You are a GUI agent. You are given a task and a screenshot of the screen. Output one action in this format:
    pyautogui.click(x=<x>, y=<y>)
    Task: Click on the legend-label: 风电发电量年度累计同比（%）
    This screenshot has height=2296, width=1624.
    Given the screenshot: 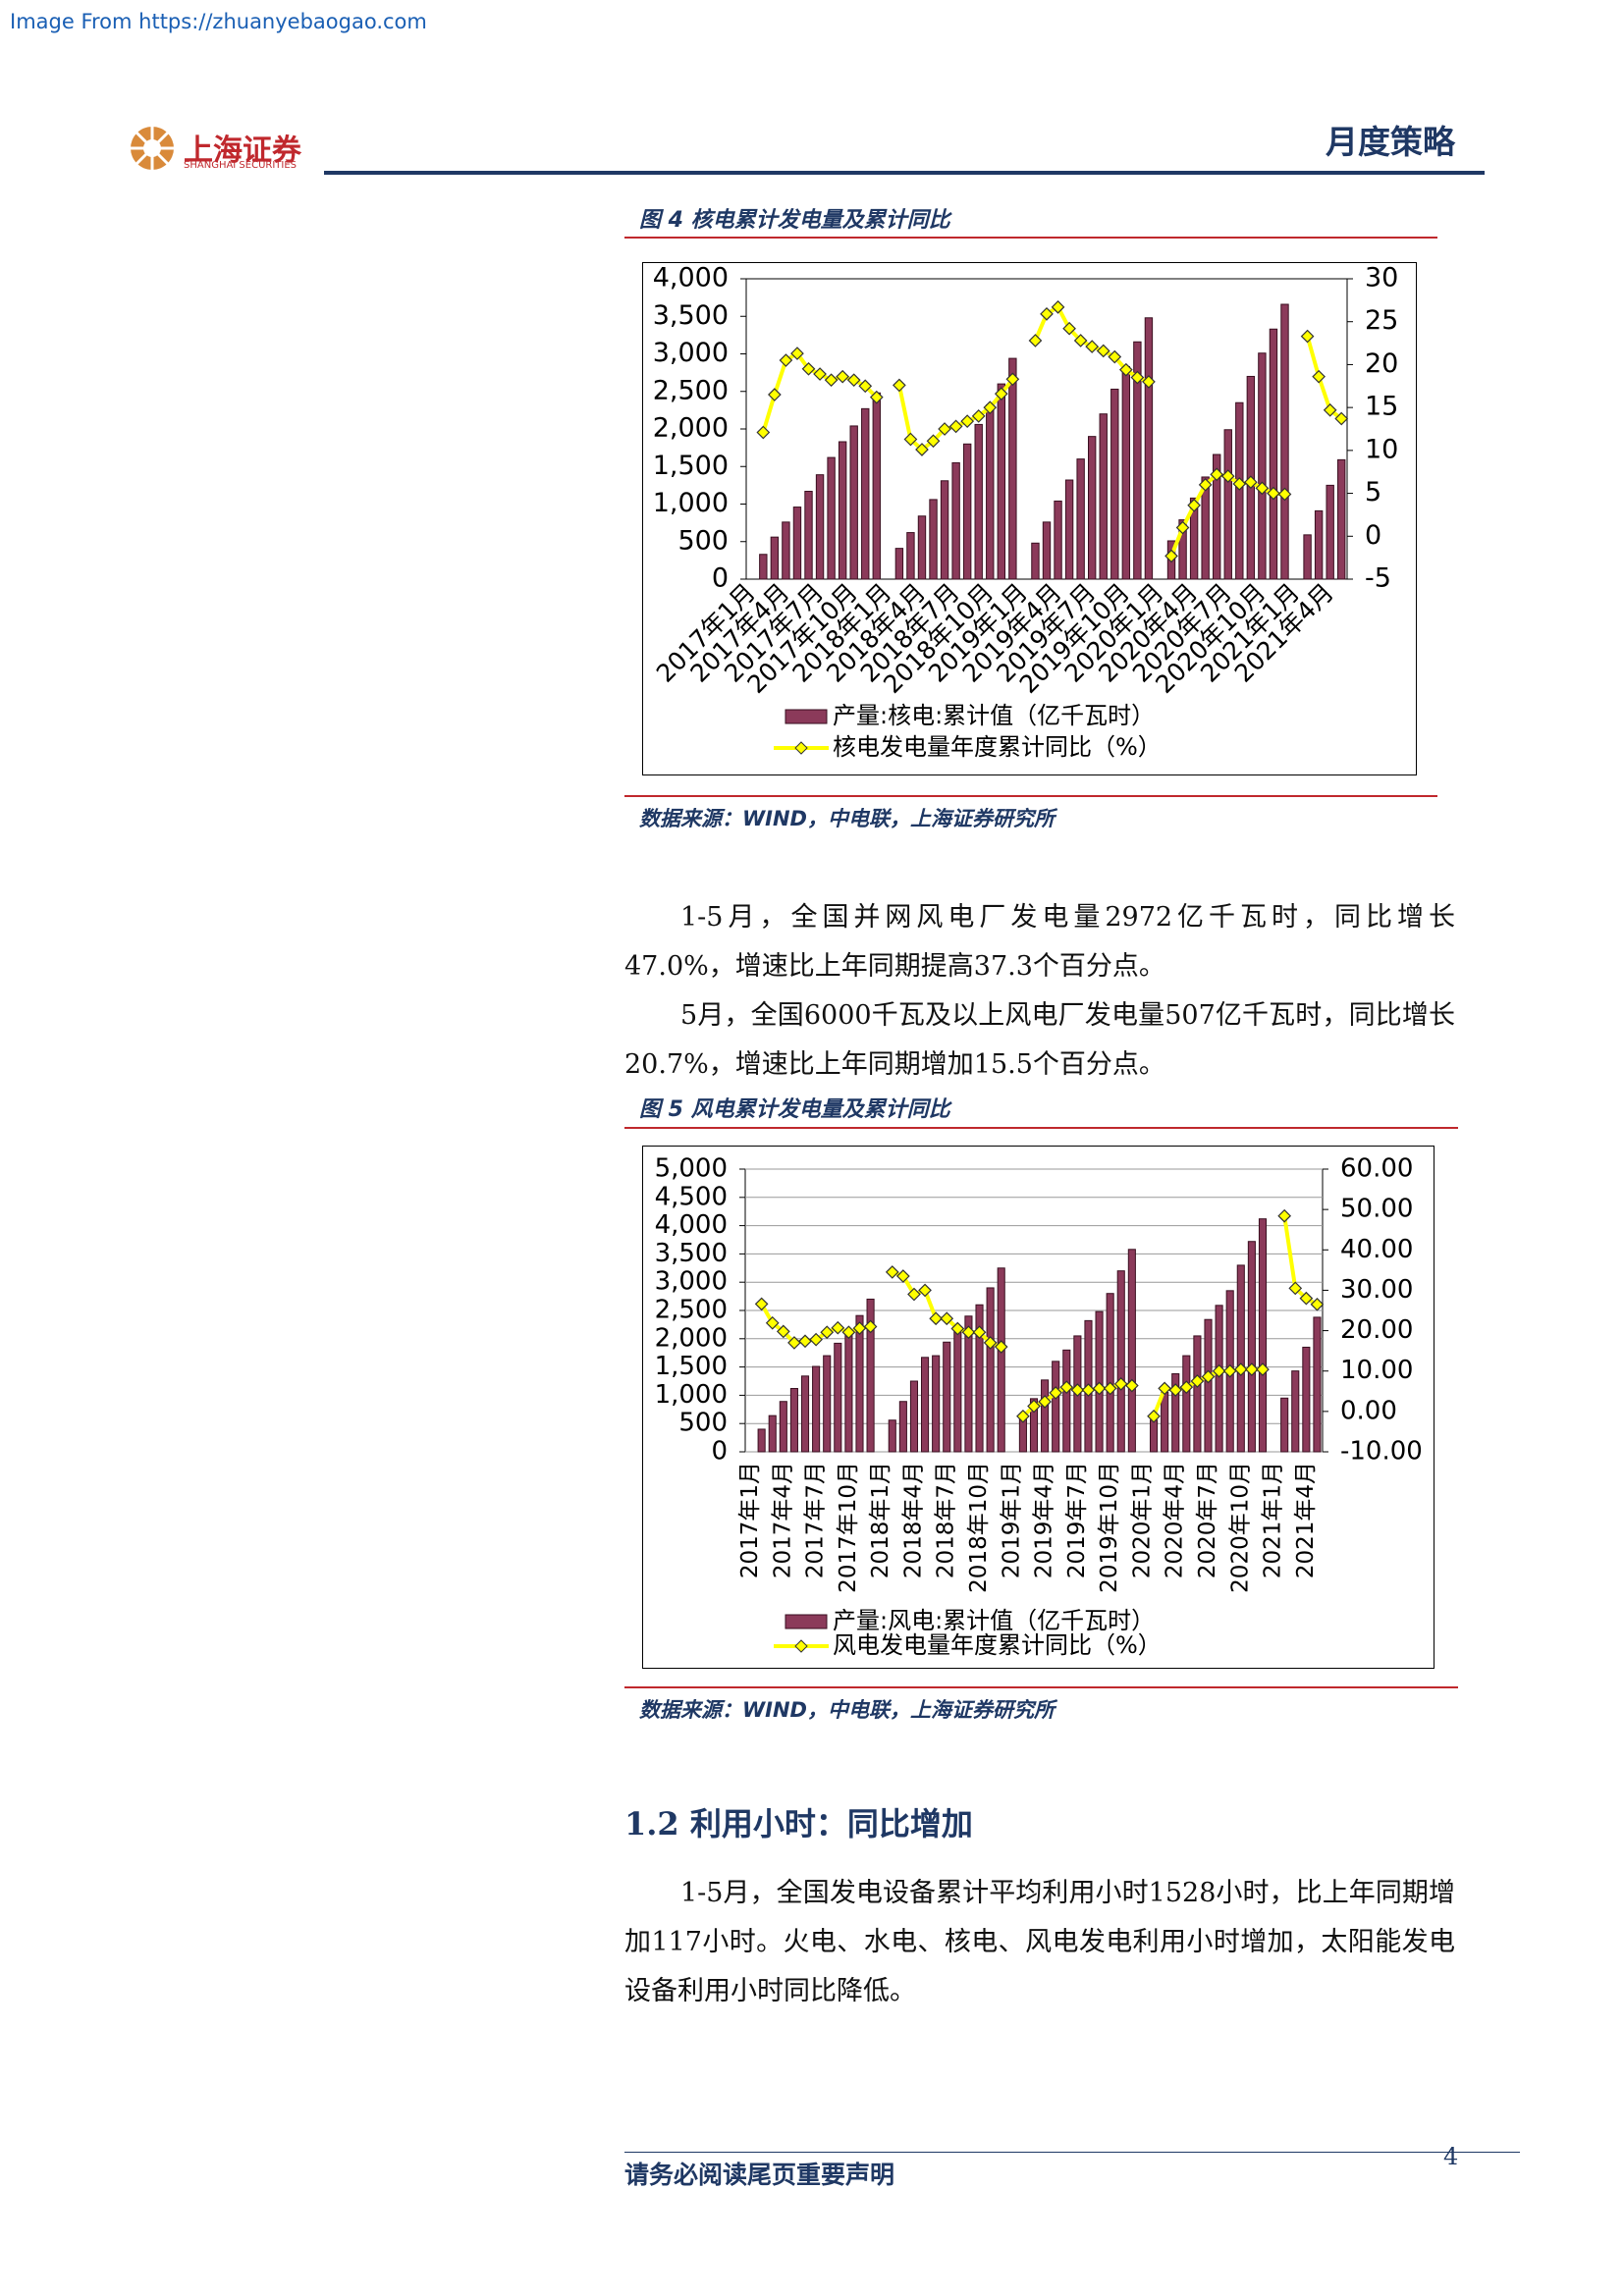 What is the action you would take?
    pyautogui.click(x=997, y=1645)
    